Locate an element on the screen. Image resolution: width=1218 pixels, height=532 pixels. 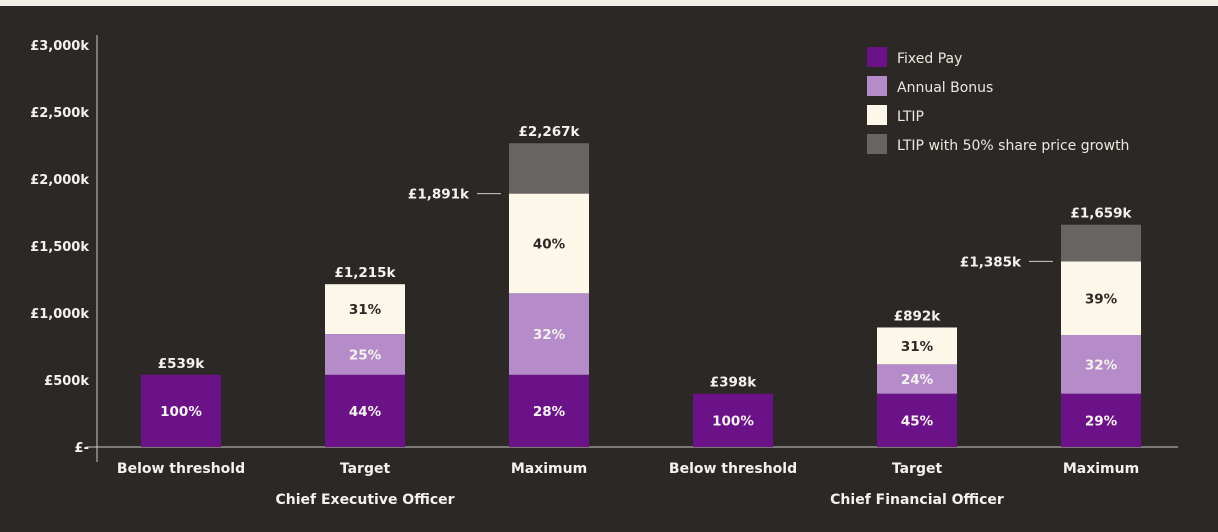
x-group-label: Chief Executive Officer is located at coordinates (364, 500).